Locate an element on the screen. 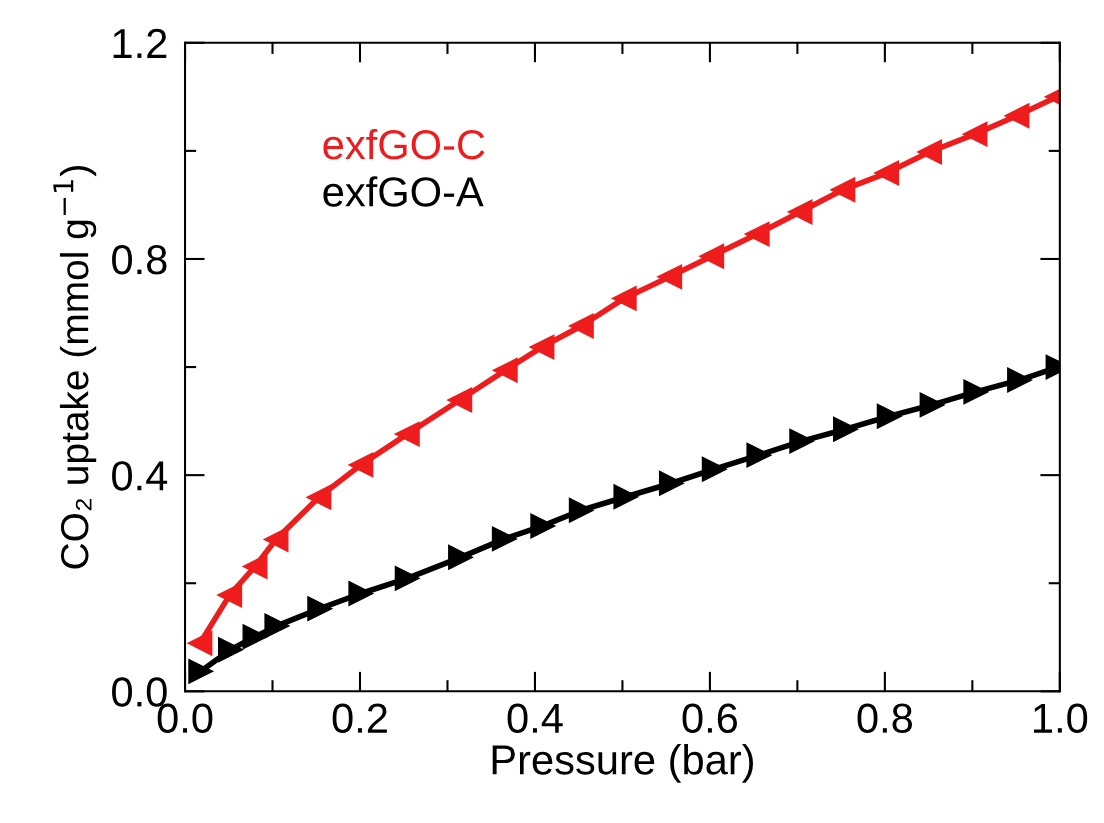  y-tick-label: 0.8 is located at coordinates (139, 259).